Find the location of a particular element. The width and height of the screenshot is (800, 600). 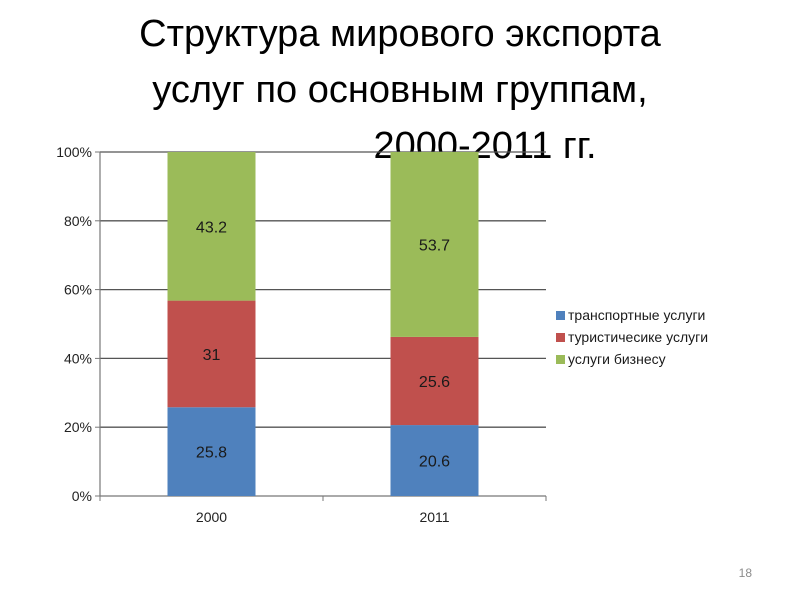

legend-label: услуги бизнесу is located at coordinates (617, 359).